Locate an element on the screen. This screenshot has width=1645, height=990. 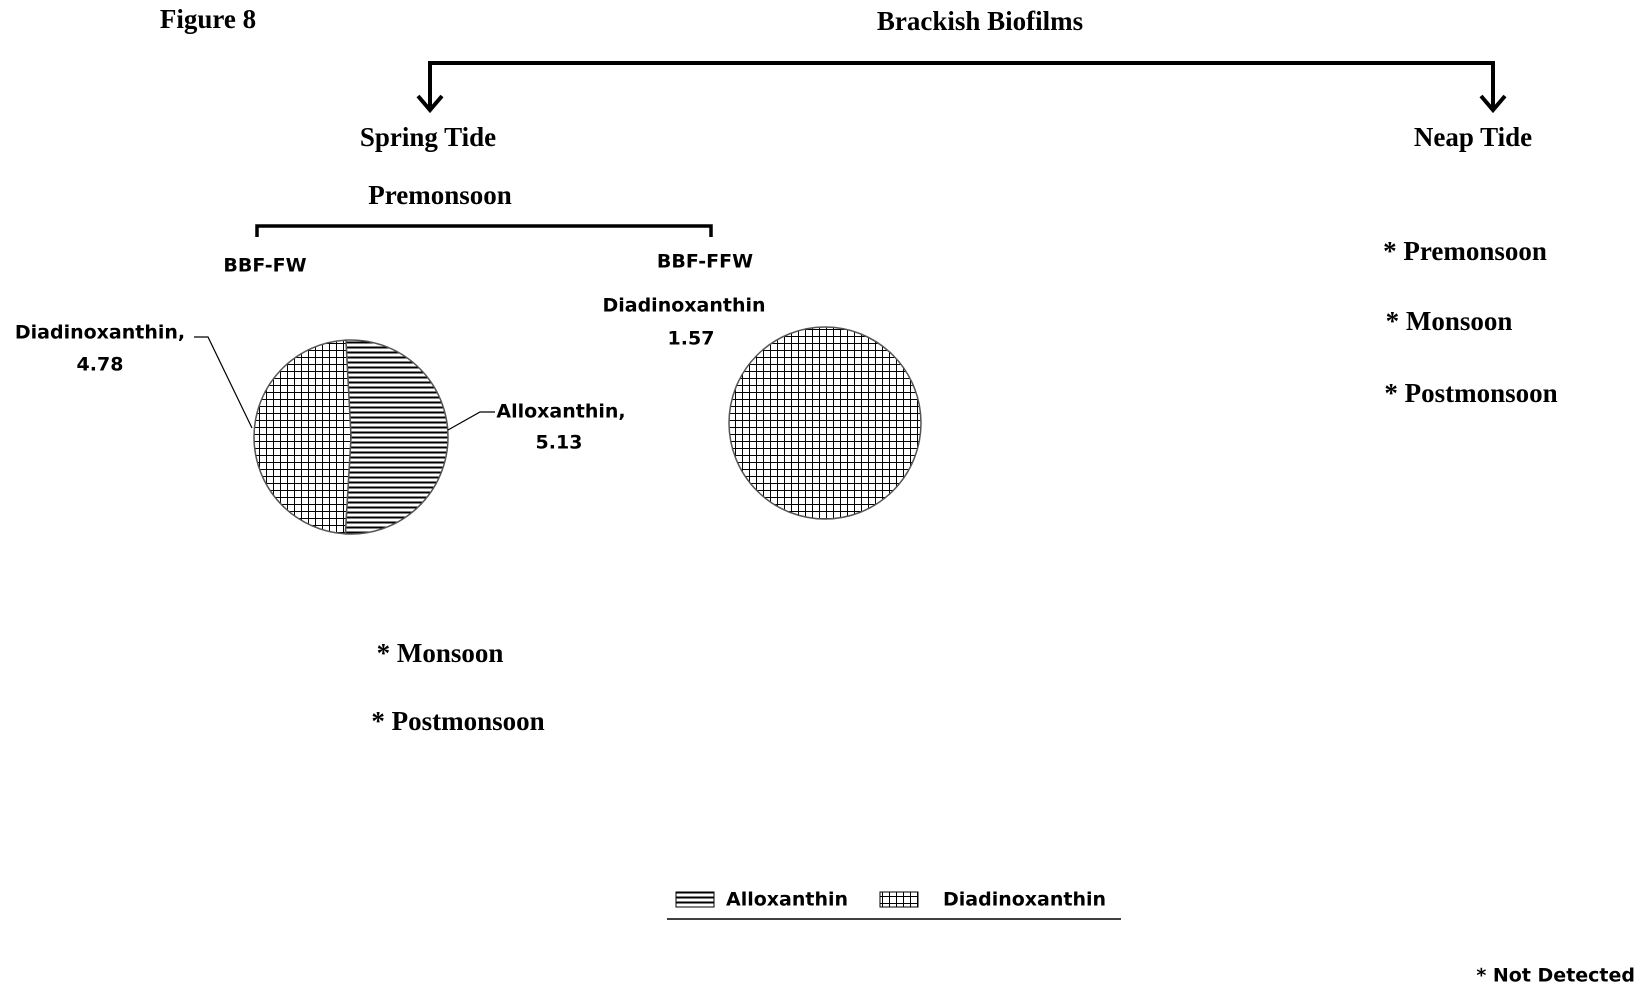
season-label: Premonsoon is located at coordinates (440, 195).